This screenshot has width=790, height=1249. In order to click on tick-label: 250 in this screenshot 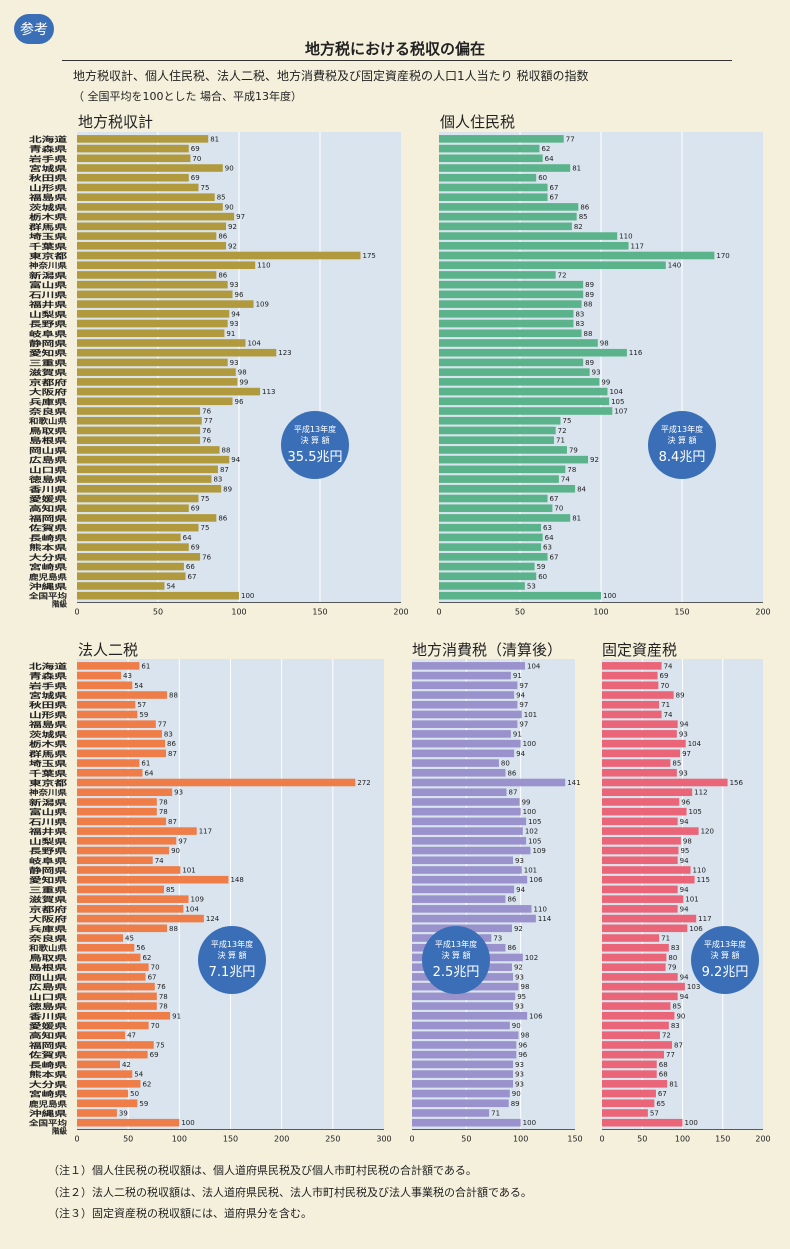, I will do `click(332, 1139)`.